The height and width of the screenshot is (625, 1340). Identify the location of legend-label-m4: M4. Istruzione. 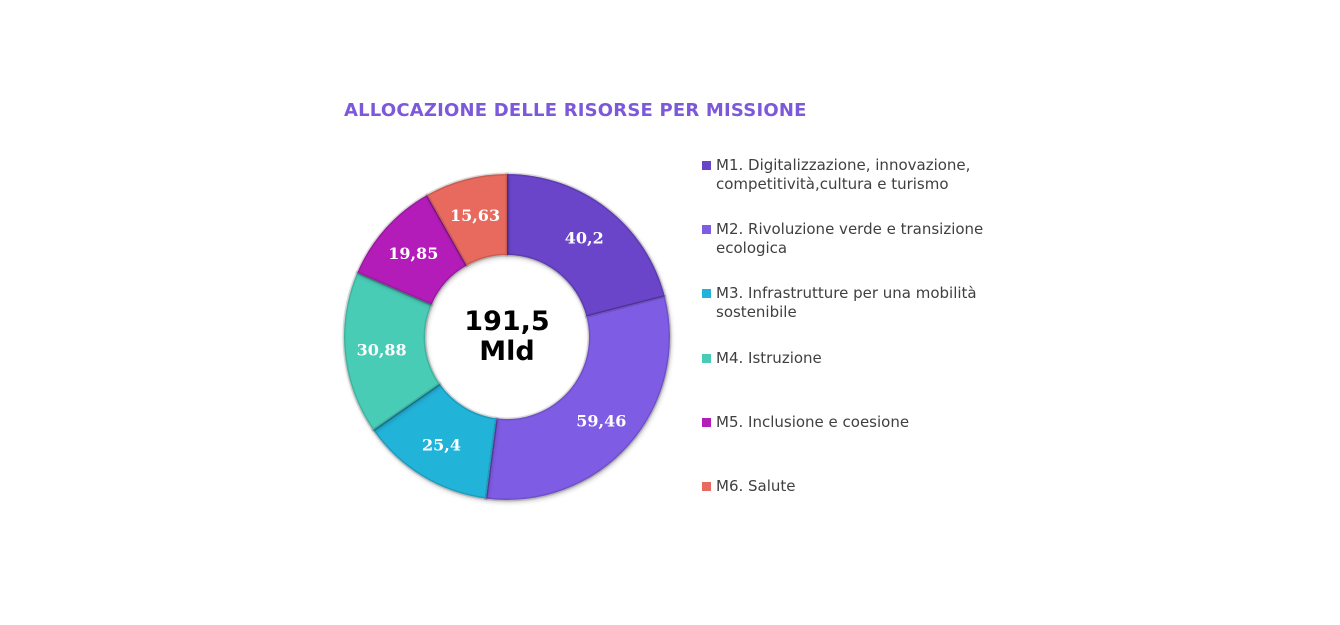
(769, 357).